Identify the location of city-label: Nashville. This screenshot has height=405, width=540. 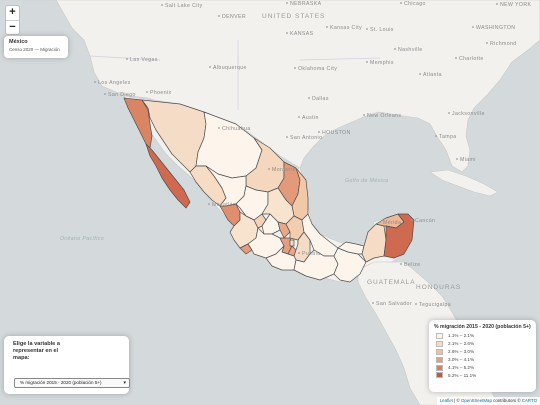
(410, 50).